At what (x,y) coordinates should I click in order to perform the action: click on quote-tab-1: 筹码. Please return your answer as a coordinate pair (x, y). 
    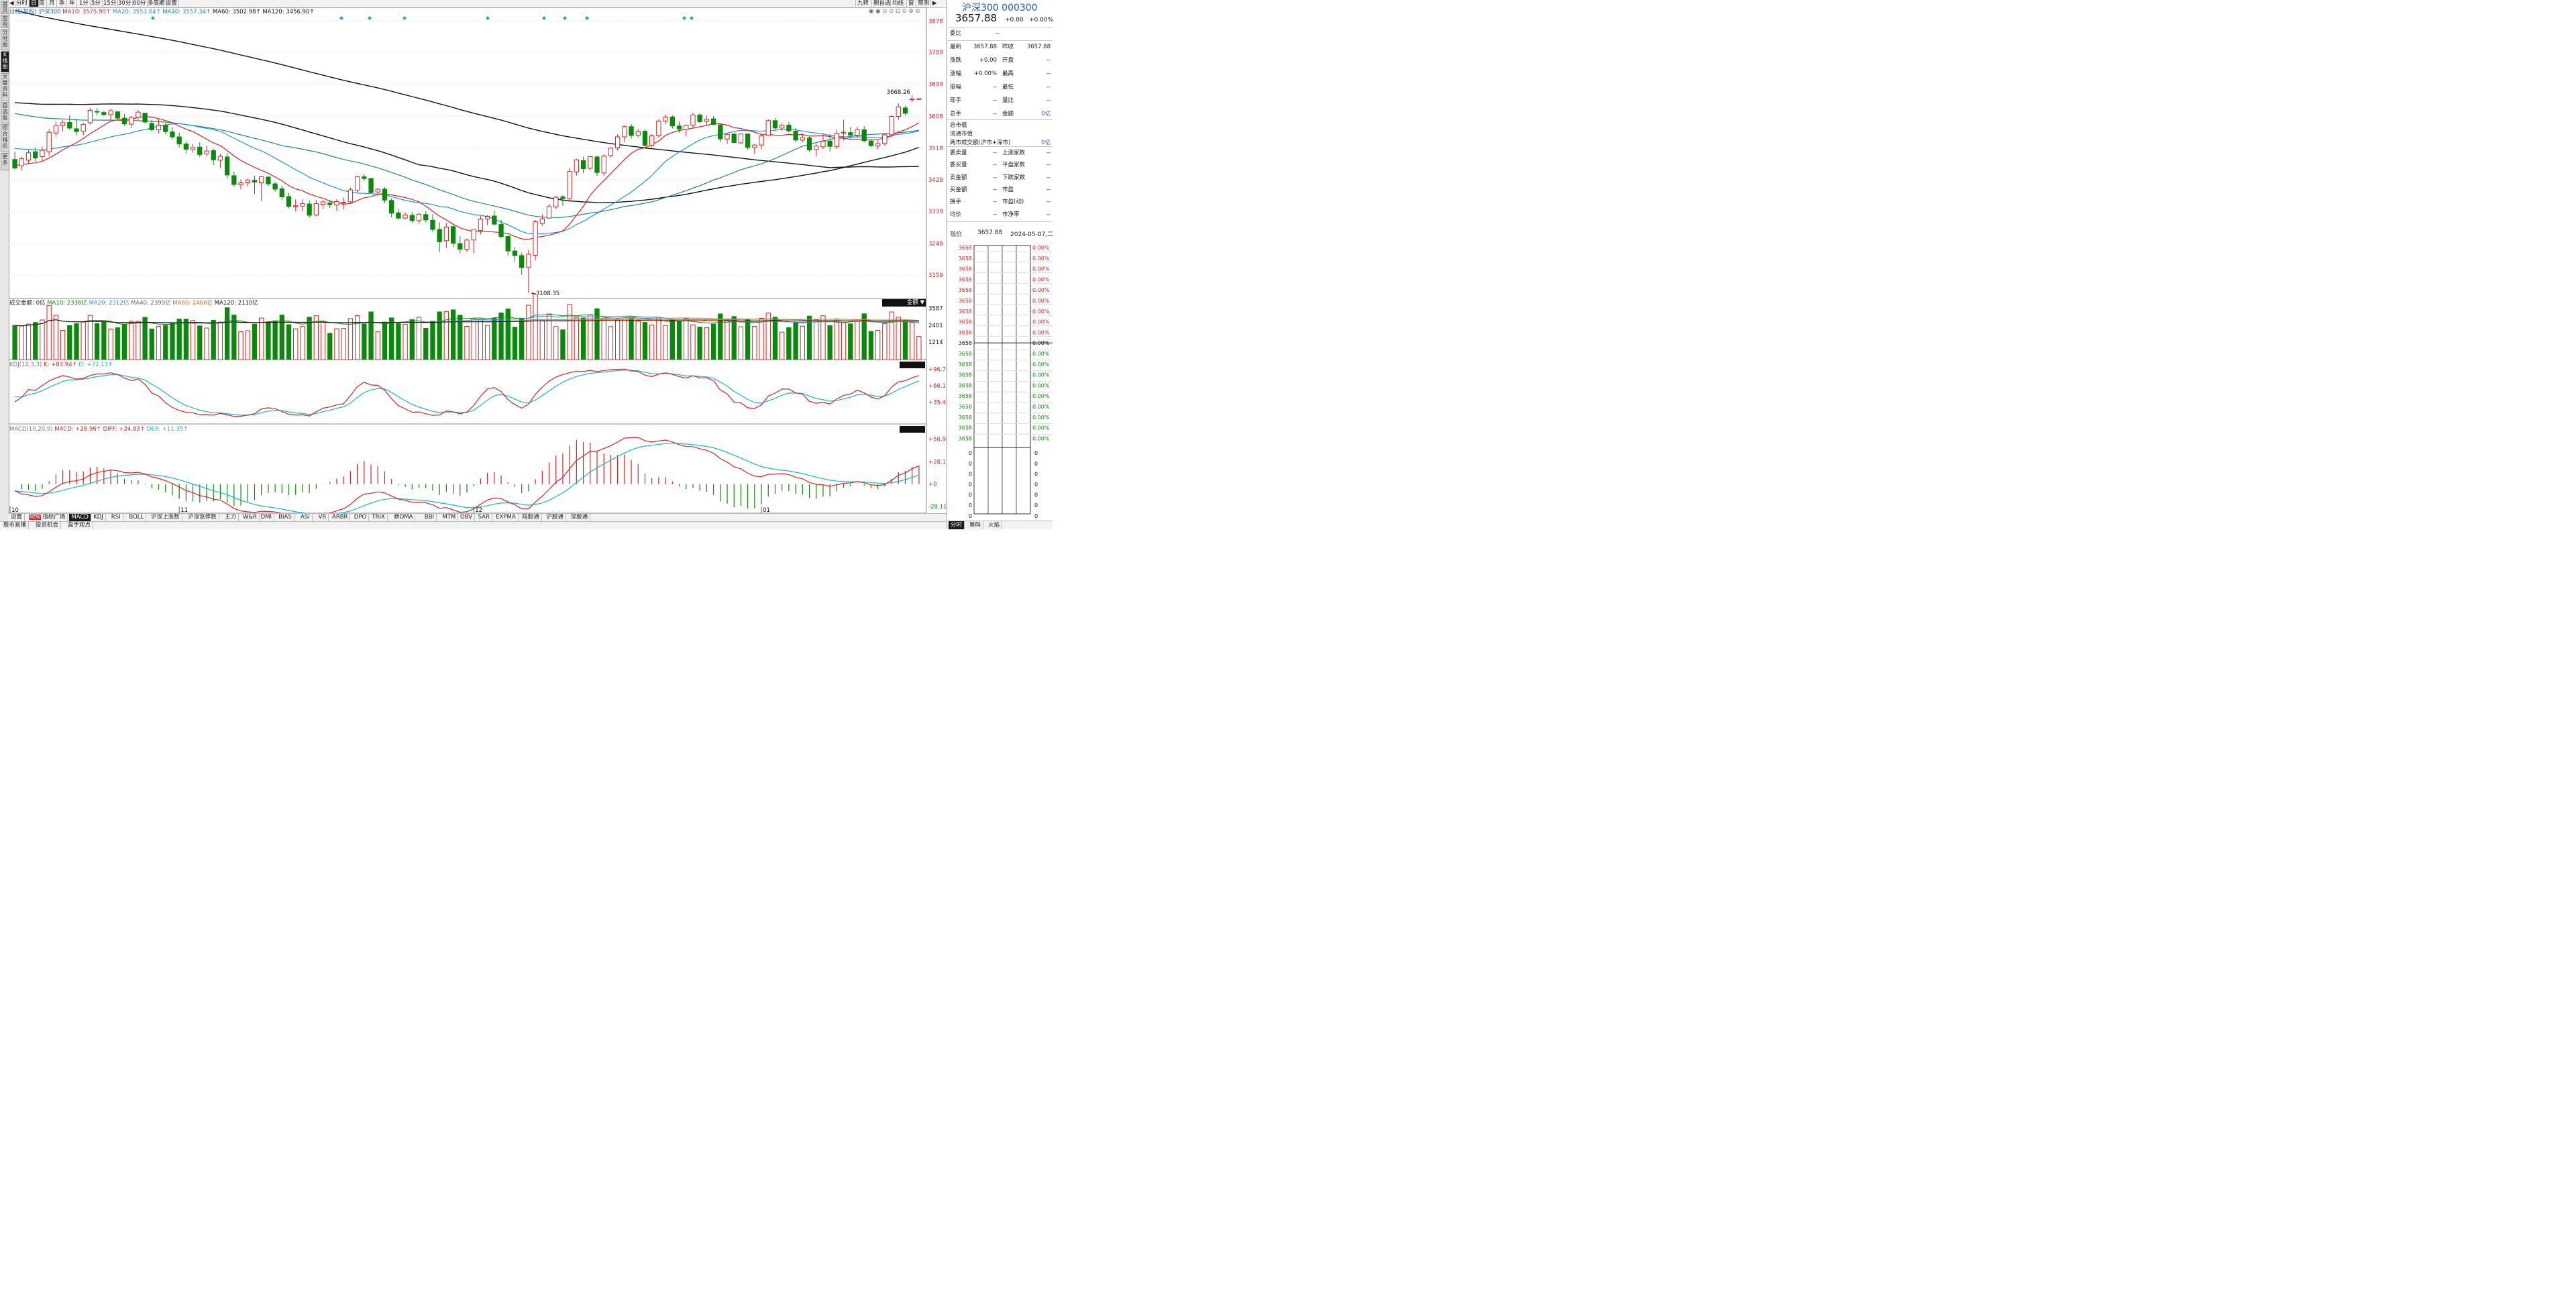
    Looking at the image, I should click on (975, 525).